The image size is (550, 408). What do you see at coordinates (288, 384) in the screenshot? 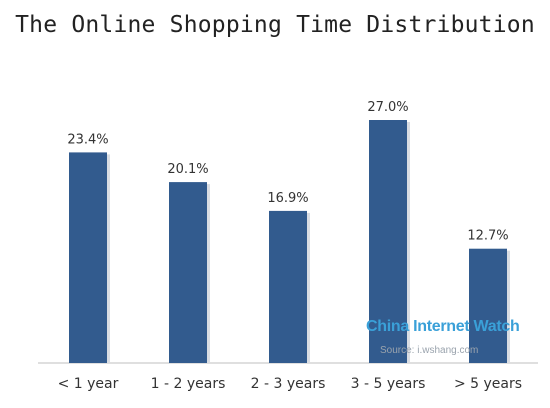
I see `x-tick-label: 2 - 3 years` at bounding box center [288, 384].